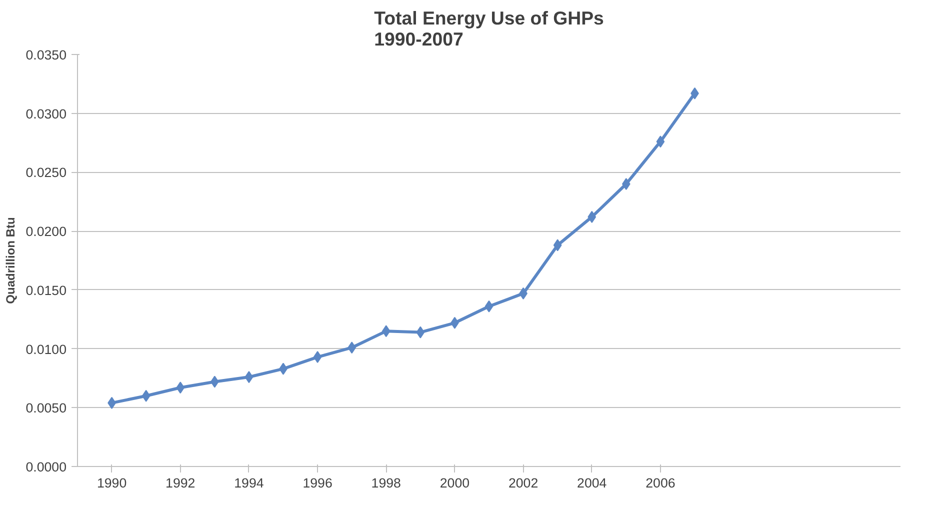 The image size is (938, 508). I want to click on chart-title: Total Energy Use of GHPs 1990-2007, so click(489, 29).